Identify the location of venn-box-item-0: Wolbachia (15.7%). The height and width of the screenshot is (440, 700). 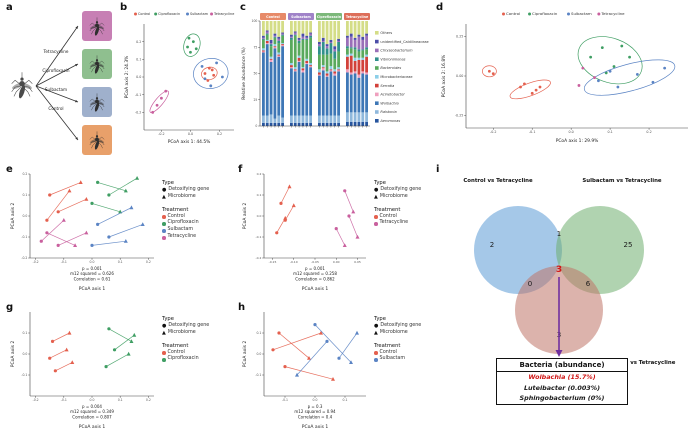
(562, 377).